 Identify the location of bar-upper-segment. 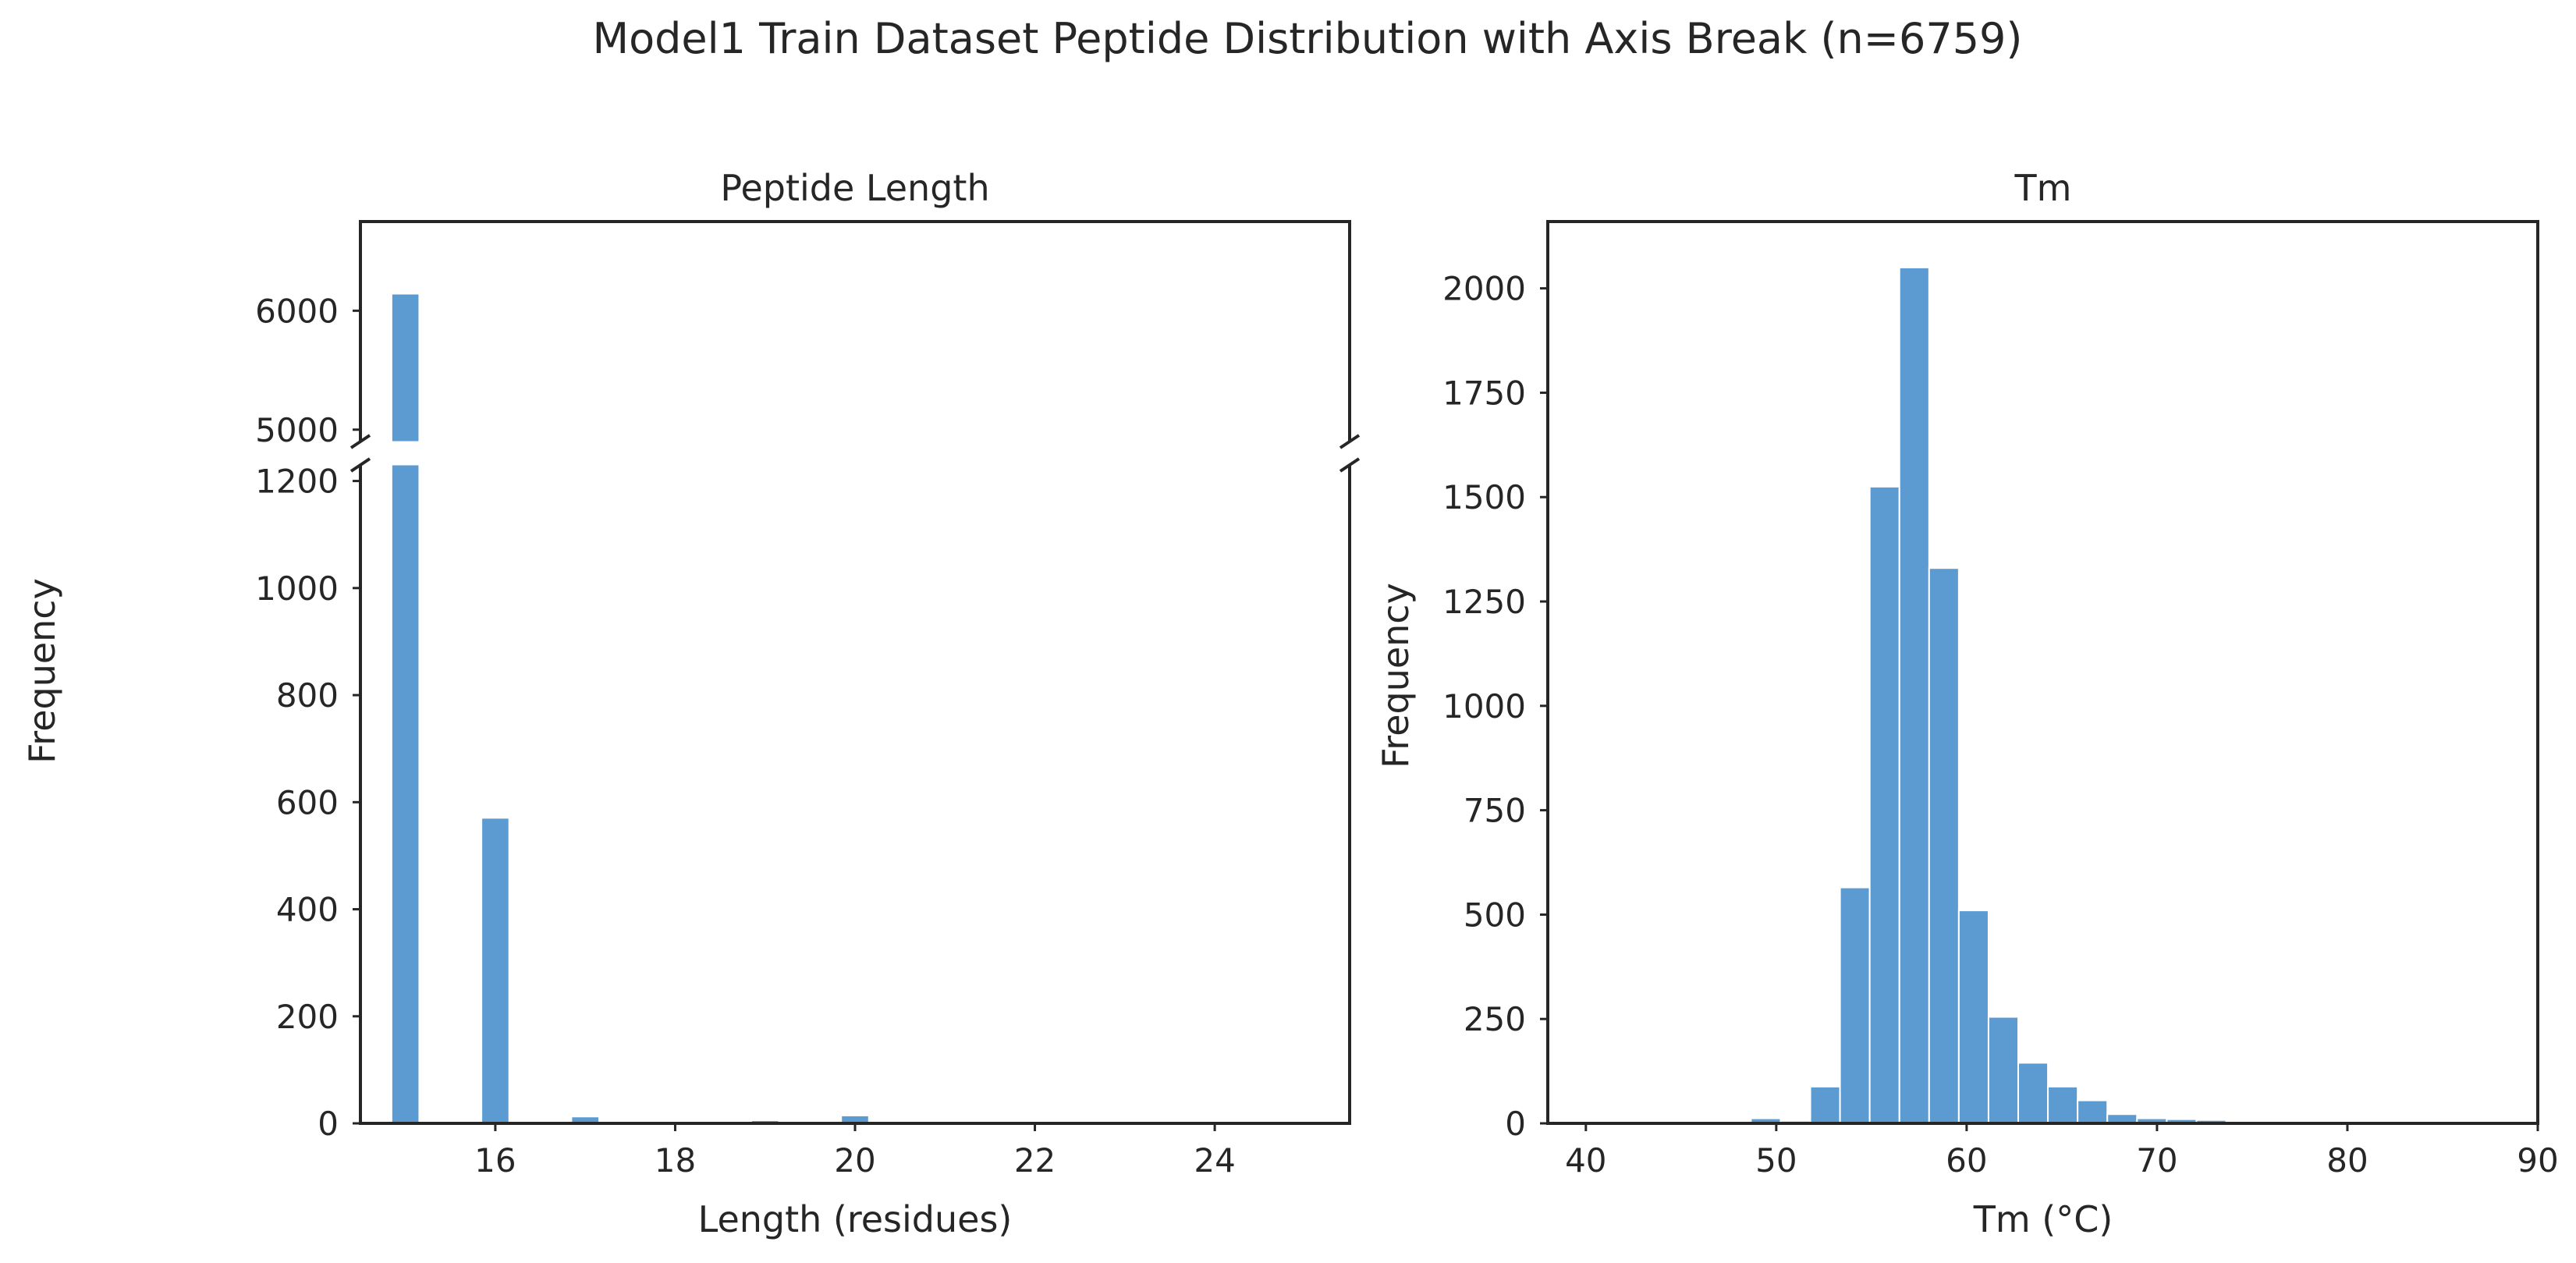
(405, 367).